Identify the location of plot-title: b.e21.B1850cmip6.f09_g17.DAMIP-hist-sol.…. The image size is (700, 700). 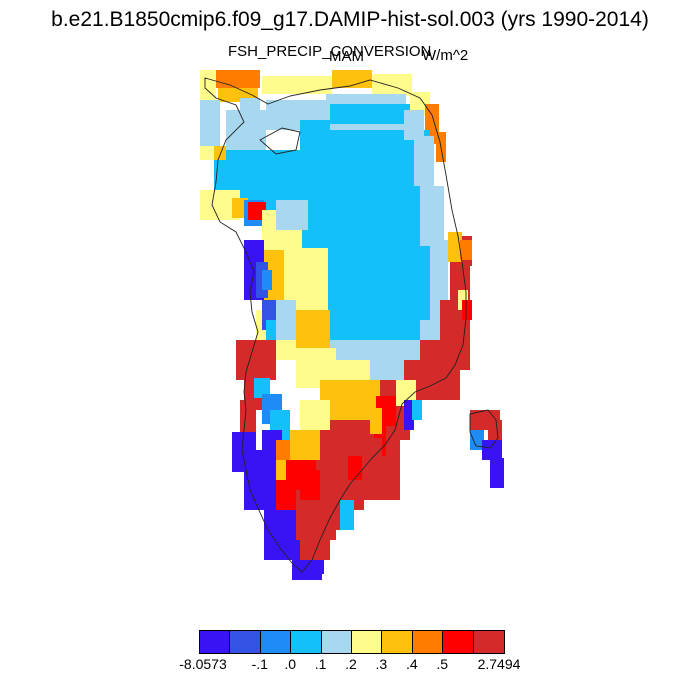
(350, 19).